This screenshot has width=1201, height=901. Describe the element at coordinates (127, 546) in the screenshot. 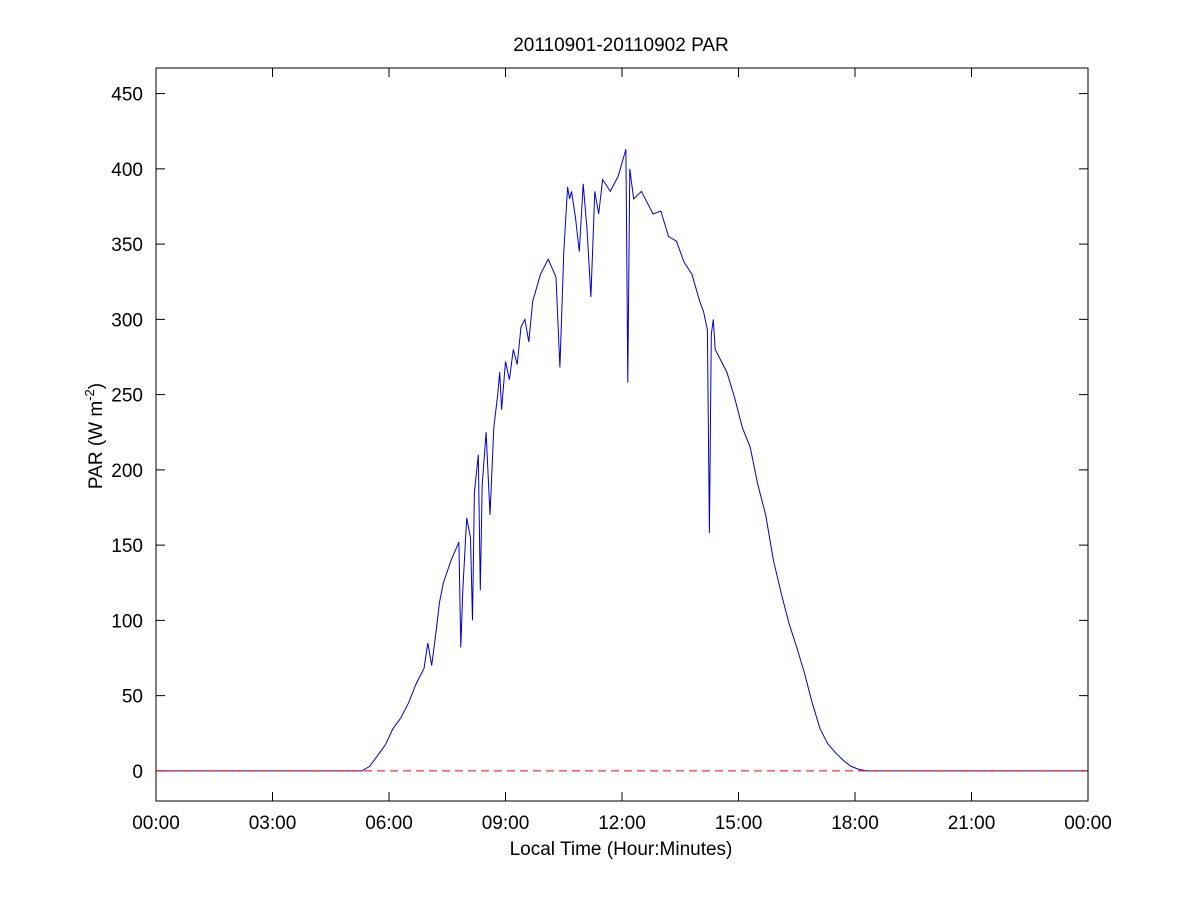

I see `y-tick-label: 150` at that location.